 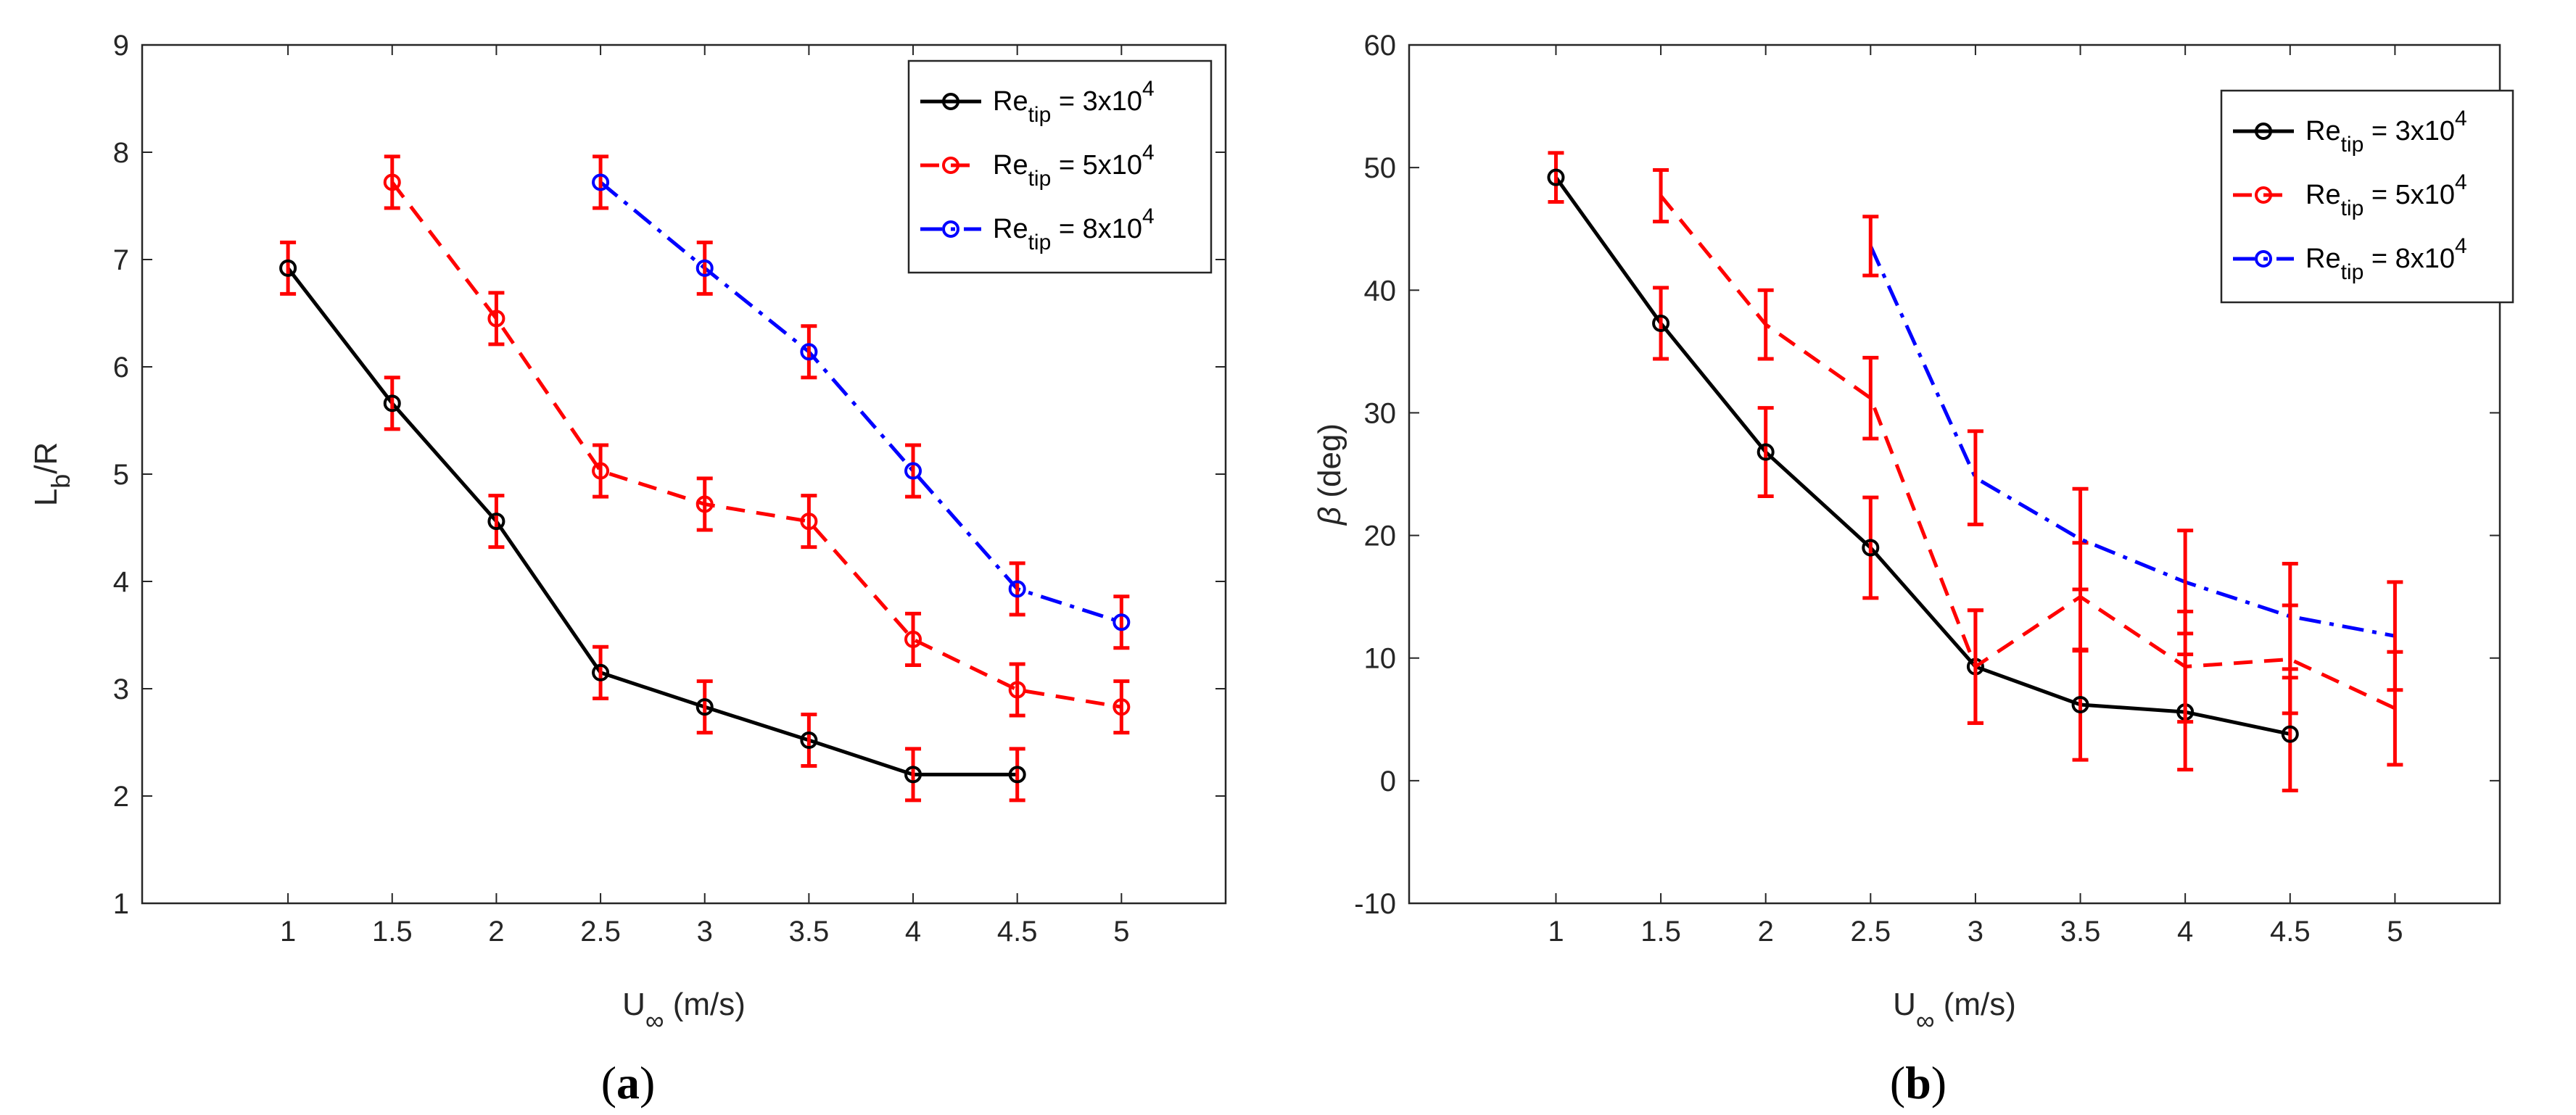 What do you see at coordinates (705, 932) in the screenshot?
I see `x-tick-label: 3` at bounding box center [705, 932].